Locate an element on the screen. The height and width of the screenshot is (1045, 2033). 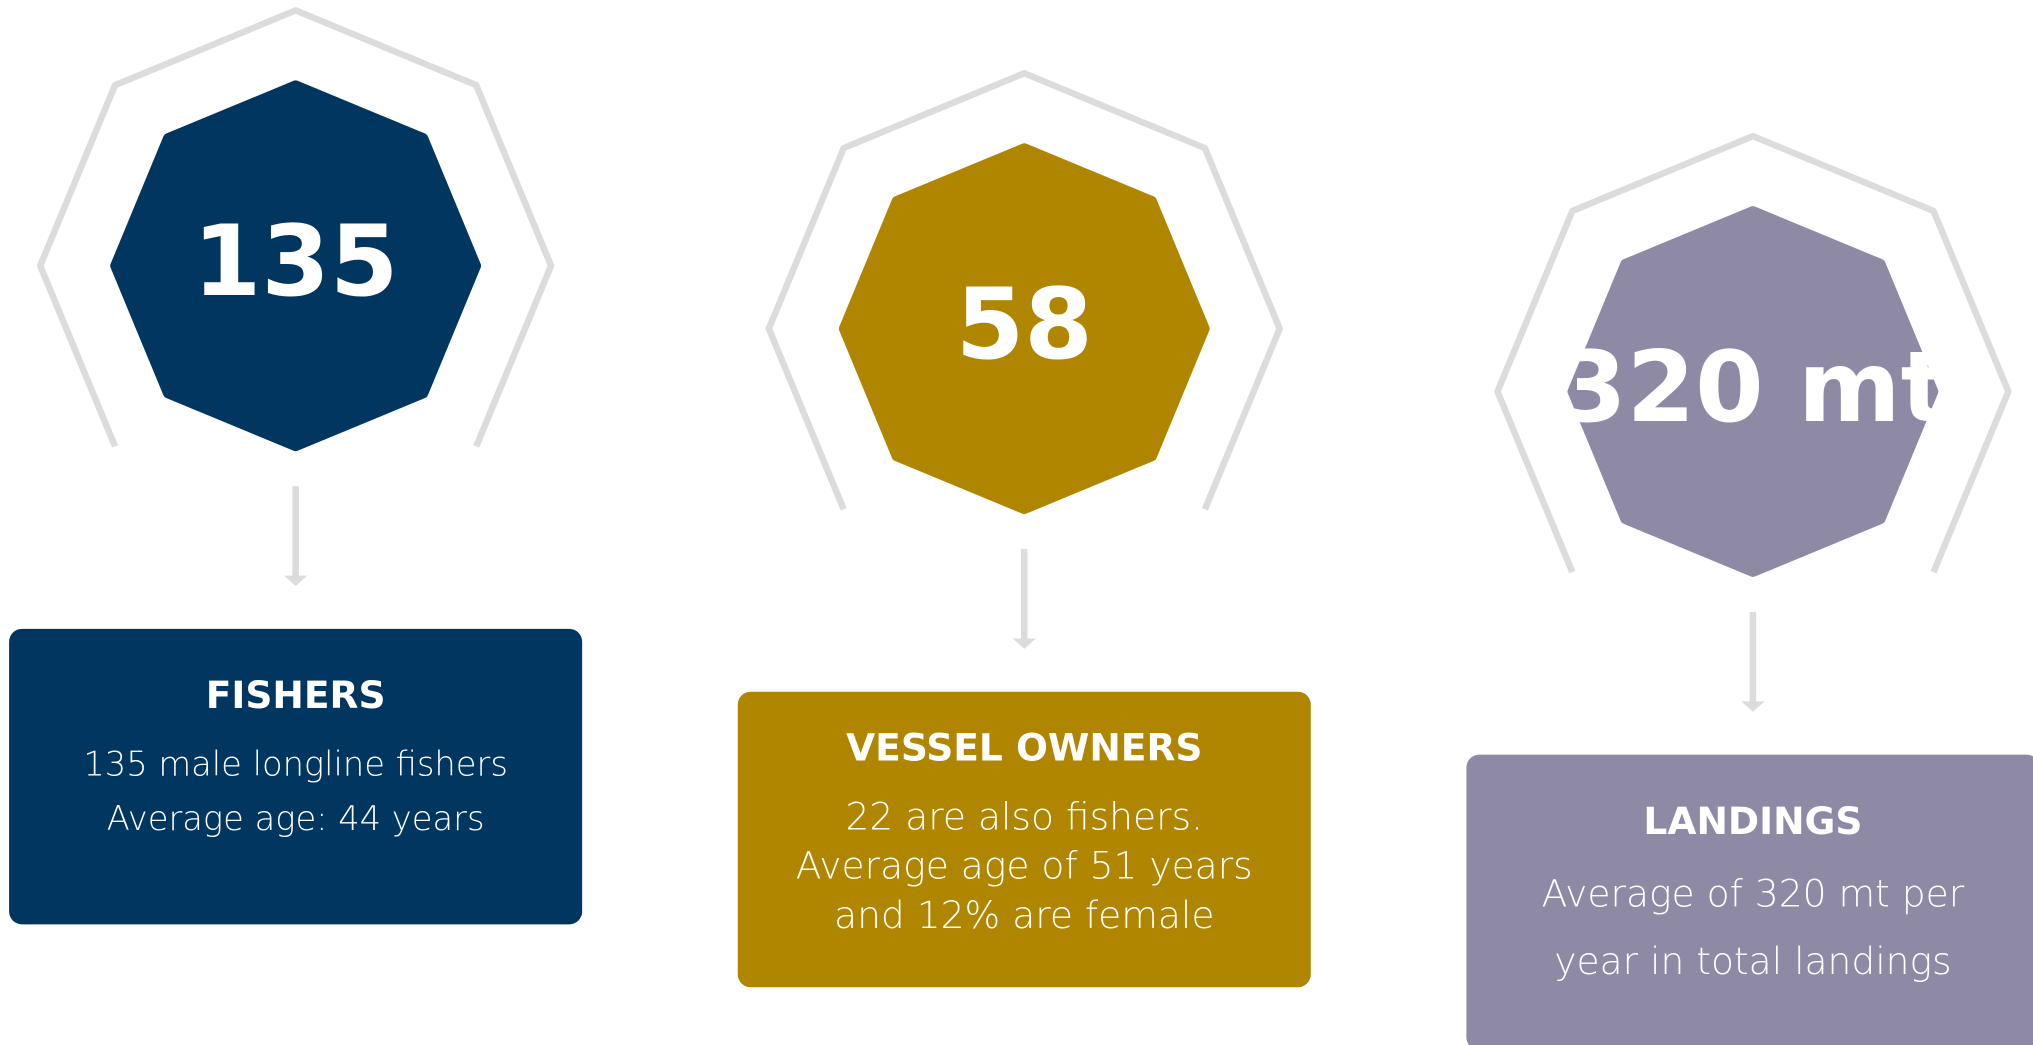
box-title: LANDINGS is located at coordinates (1752, 821).